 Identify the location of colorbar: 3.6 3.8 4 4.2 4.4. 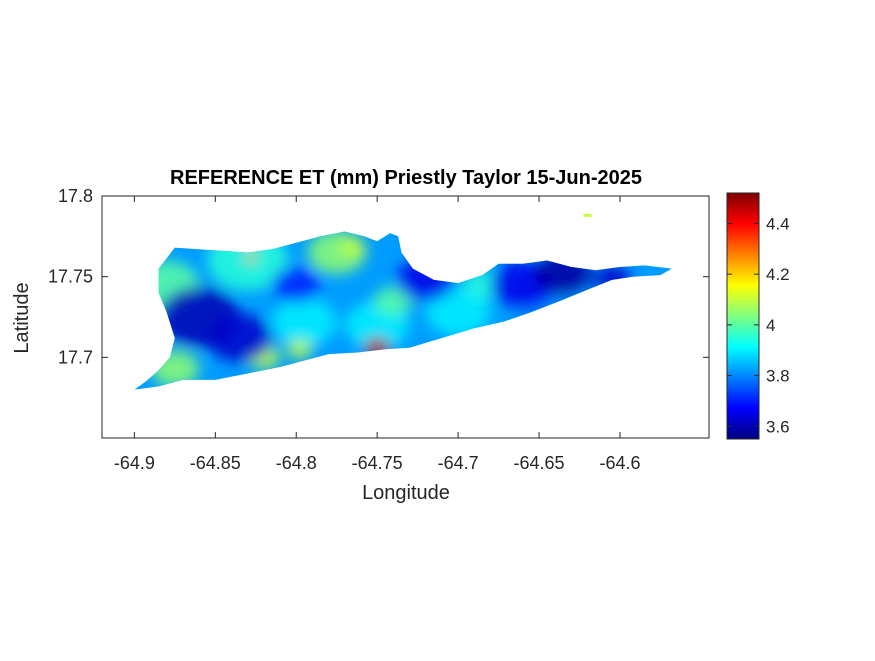
(758, 316).